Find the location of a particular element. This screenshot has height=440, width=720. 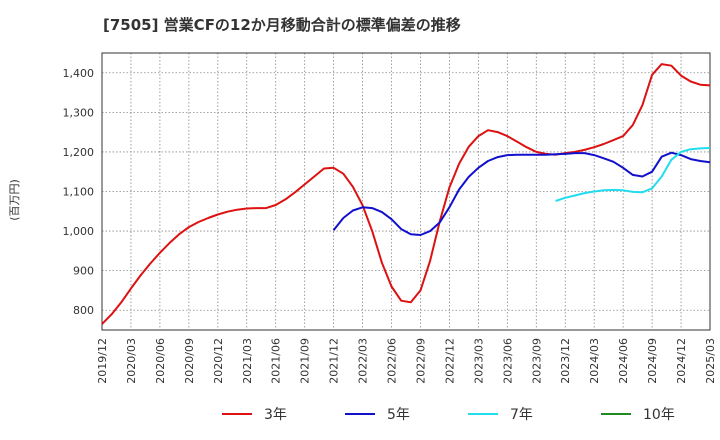

legend-label-5年: 5年 is located at coordinates (398, 415).